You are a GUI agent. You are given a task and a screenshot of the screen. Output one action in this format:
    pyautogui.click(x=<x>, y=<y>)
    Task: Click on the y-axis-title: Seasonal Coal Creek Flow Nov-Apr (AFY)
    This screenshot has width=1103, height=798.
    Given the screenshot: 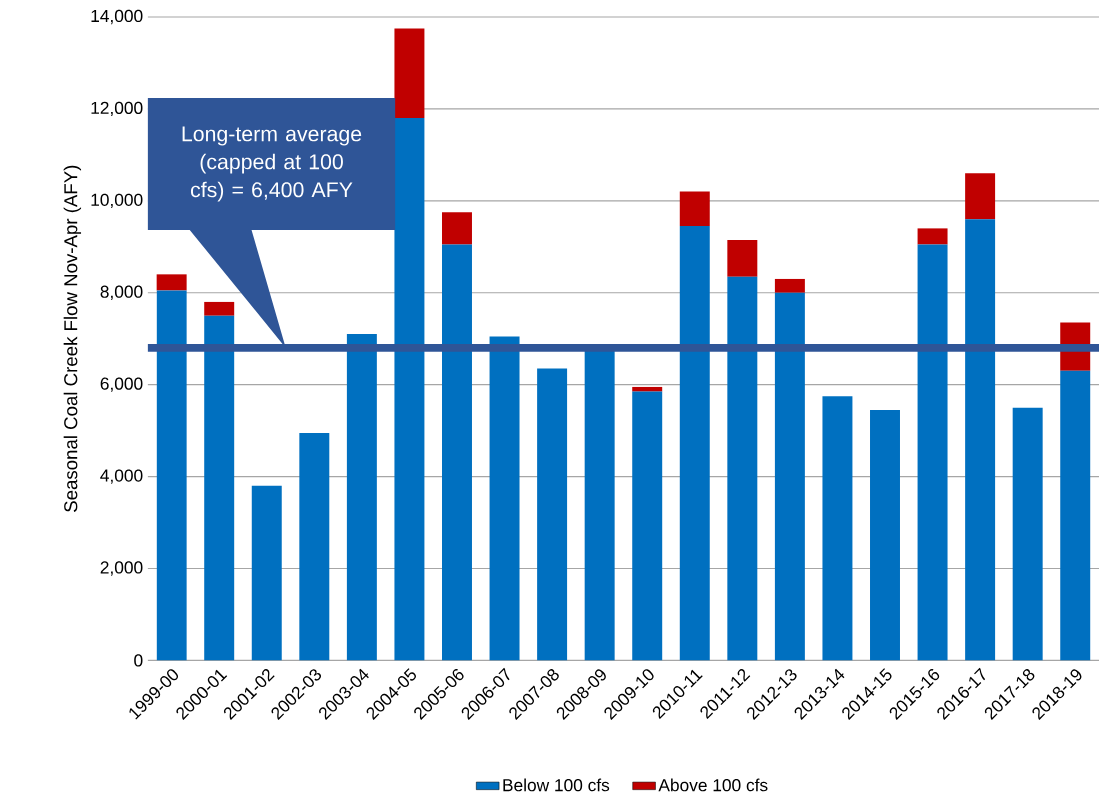 What is the action you would take?
    pyautogui.click(x=72, y=338)
    